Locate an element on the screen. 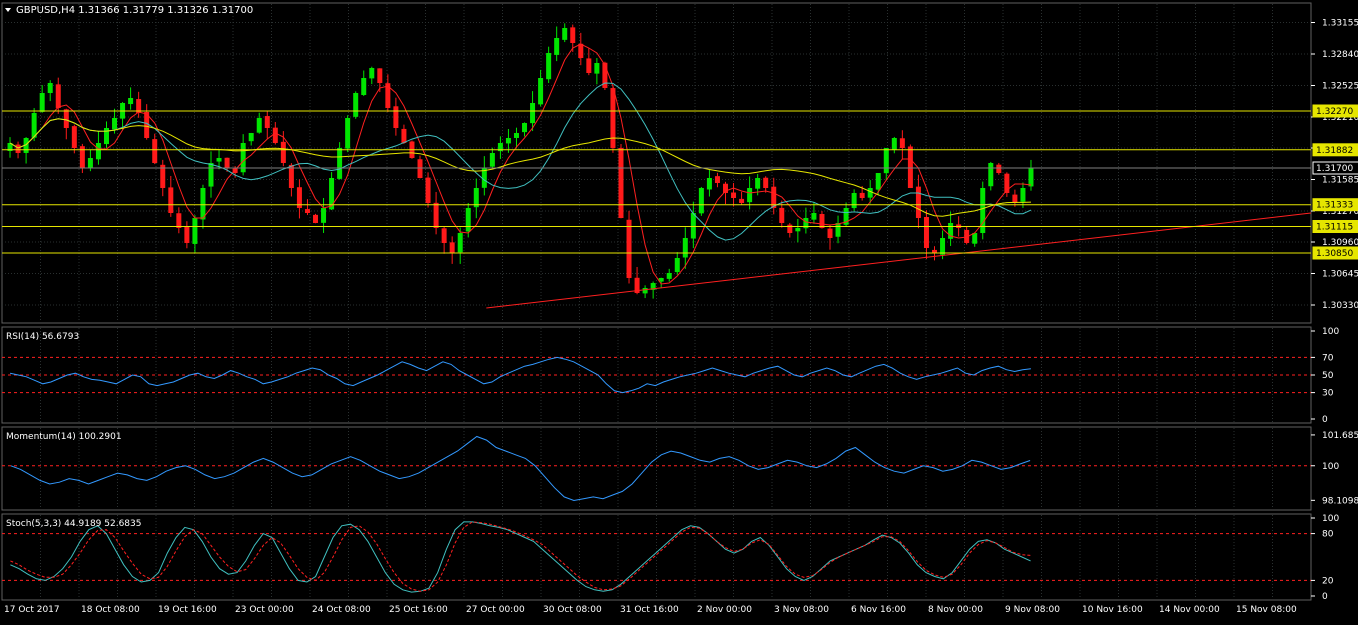 This screenshot has width=1358, height=625. x-tick-label: 8 Nov 00:00 is located at coordinates (955, 610).